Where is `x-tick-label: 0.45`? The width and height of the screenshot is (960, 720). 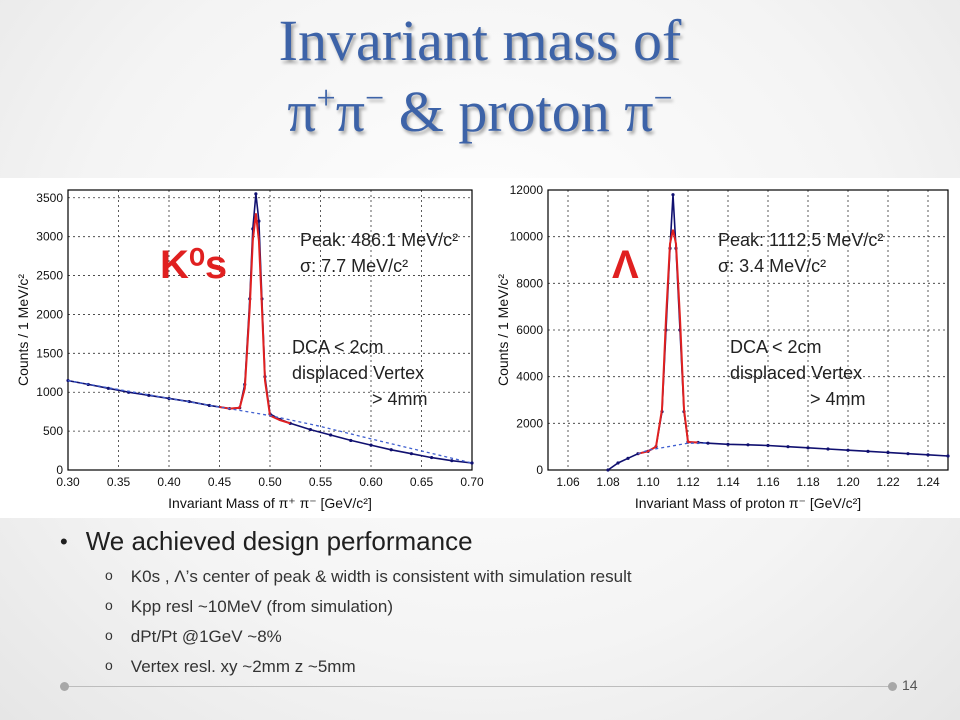 x-tick-label: 0.45 is located at coordinates (220, 482).